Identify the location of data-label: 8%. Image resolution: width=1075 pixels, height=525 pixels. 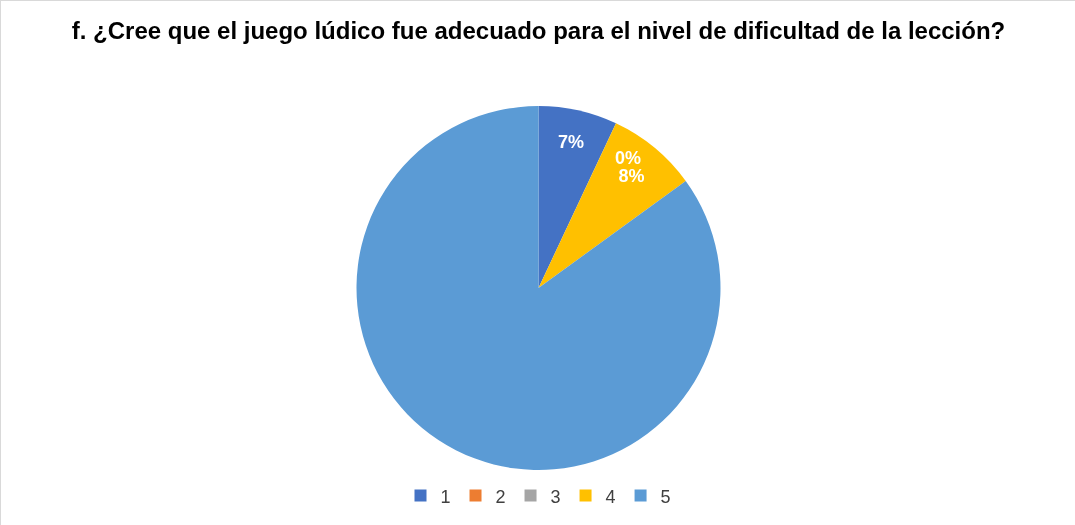
(631, 175).